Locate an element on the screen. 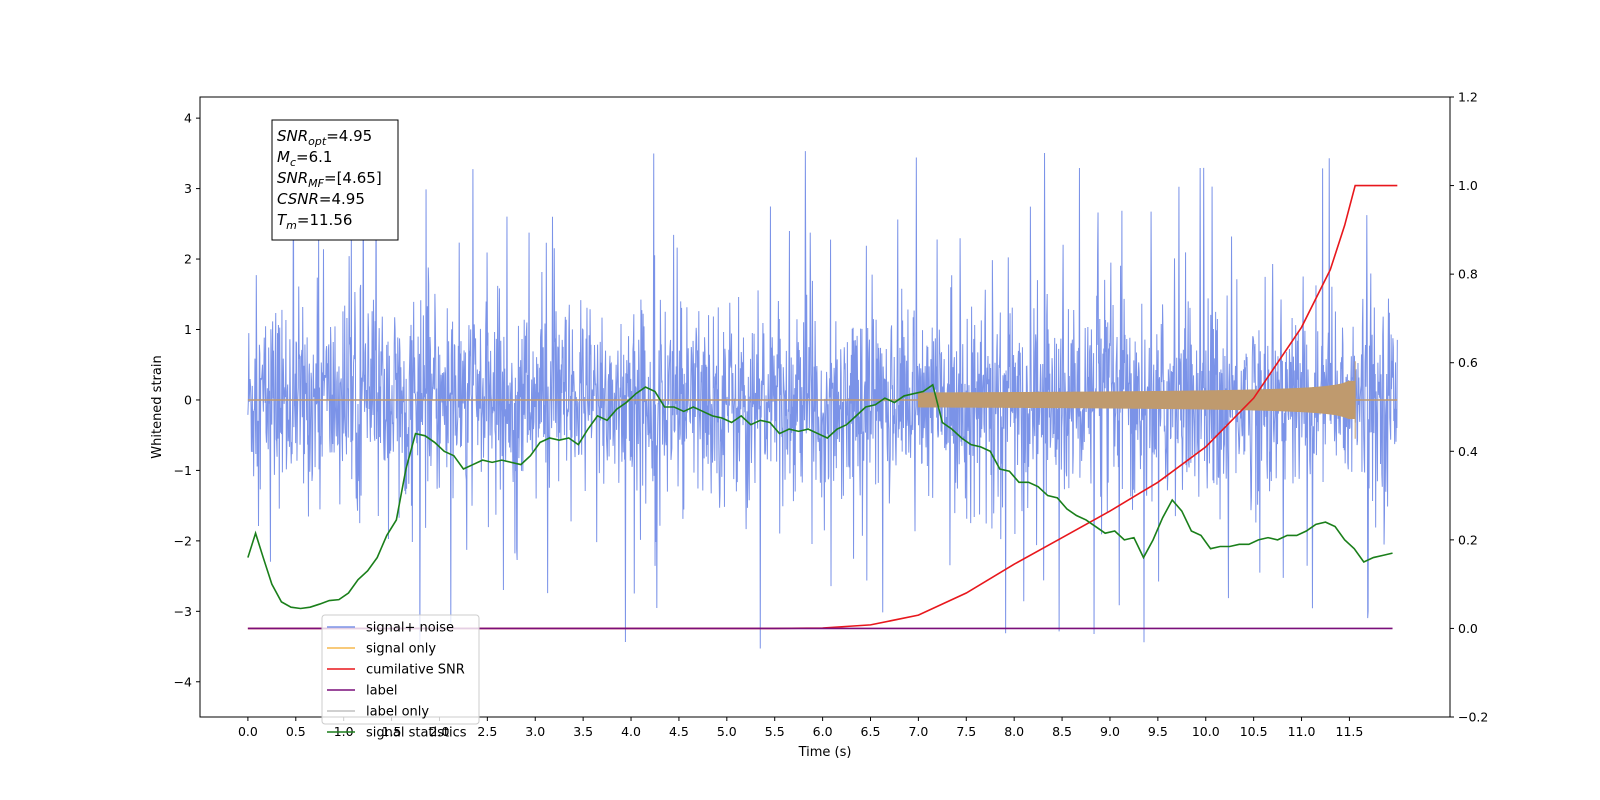  y-tick-label: 0 is located at coordinates (188, 399).